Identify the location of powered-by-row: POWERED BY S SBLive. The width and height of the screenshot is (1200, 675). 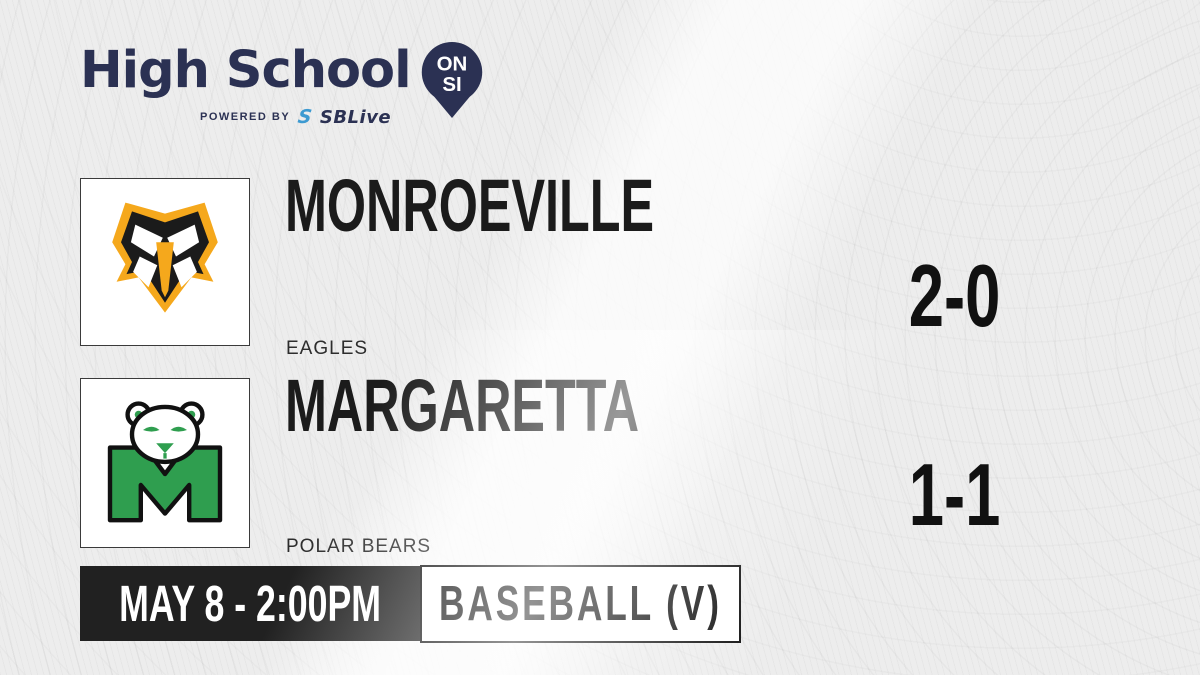
(295, 117).